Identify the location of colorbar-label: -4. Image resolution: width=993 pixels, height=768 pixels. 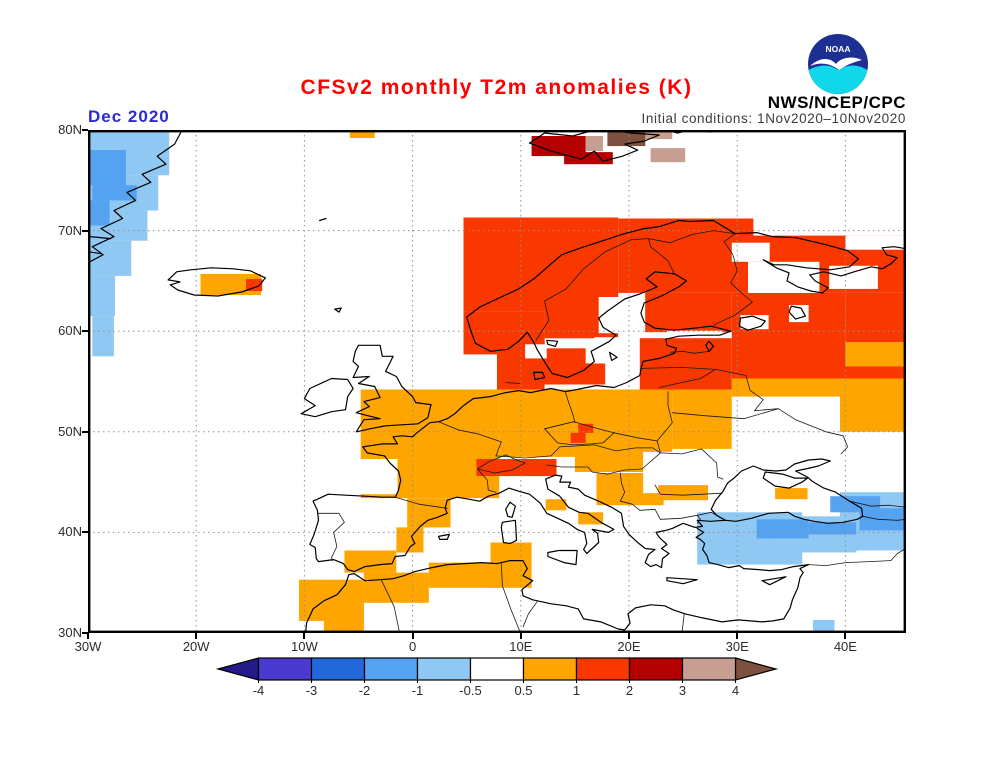
(259, 689).